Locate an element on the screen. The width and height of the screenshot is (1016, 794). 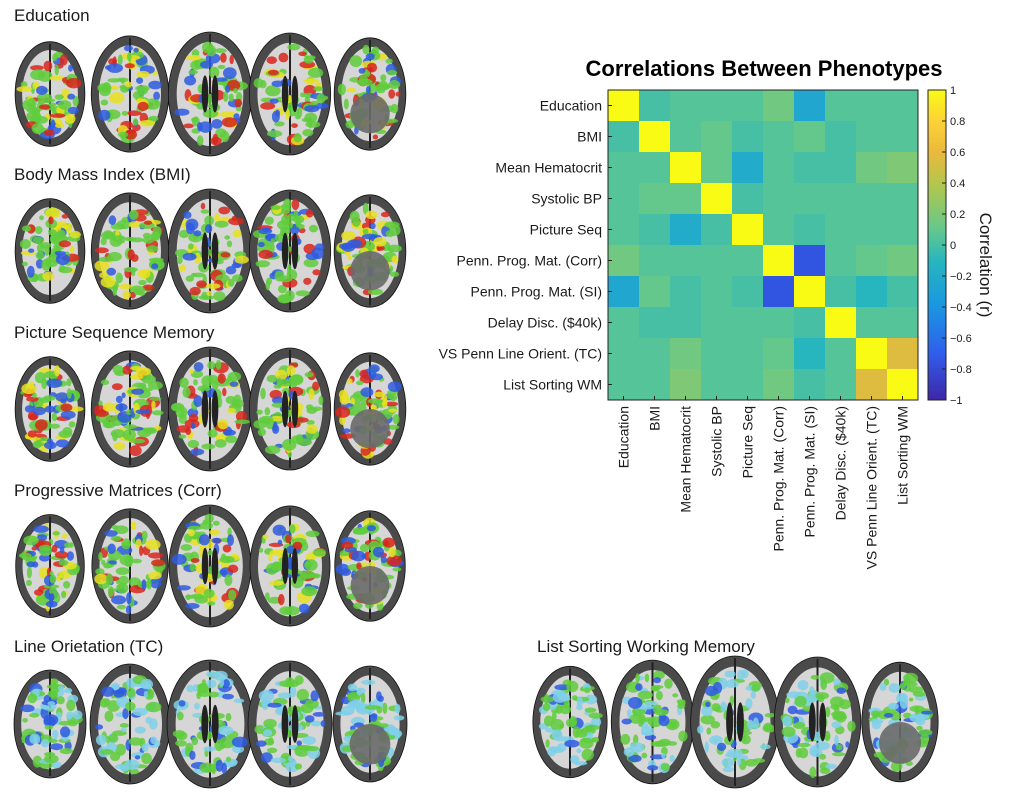
heatmap-title: Correlations Between Phenotypes is located at coordinates (764, 68).